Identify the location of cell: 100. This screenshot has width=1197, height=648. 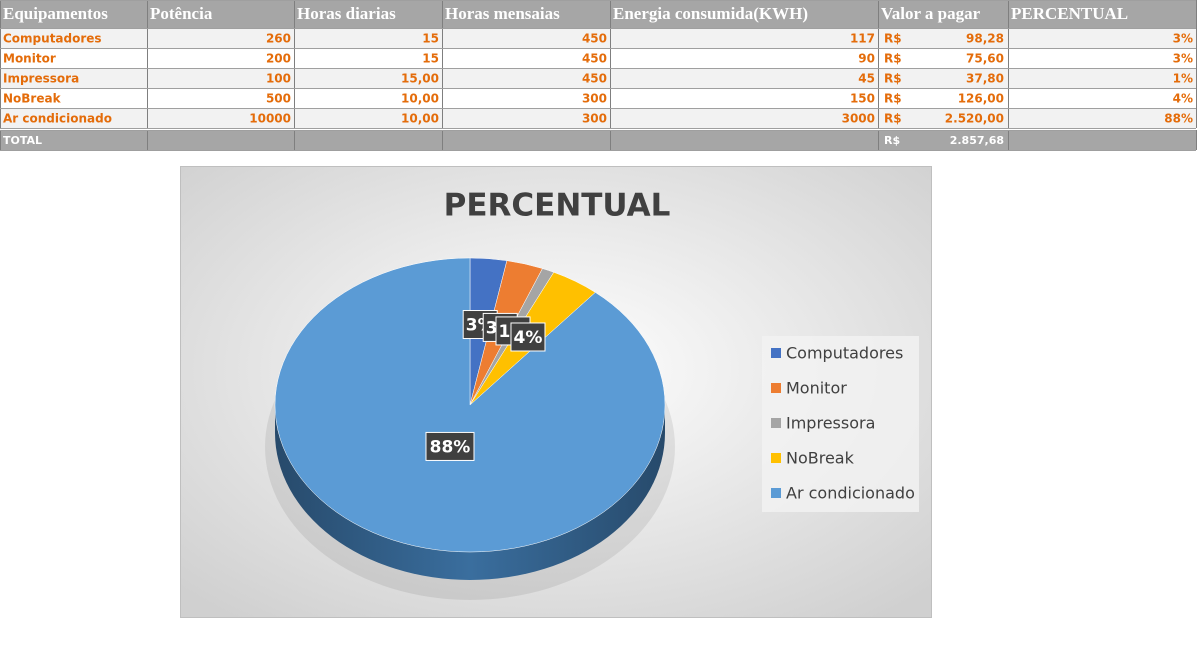
(278, 79).